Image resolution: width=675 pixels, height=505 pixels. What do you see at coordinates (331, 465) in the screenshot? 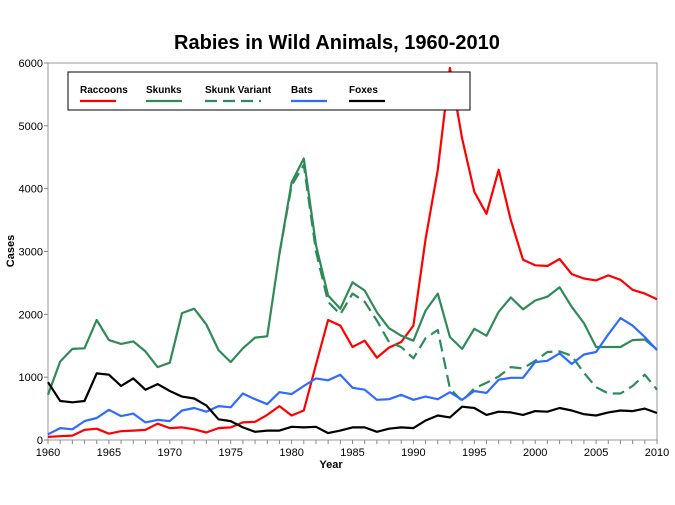
I see `x-axis-label: Year` at bounding box center [331, 465].